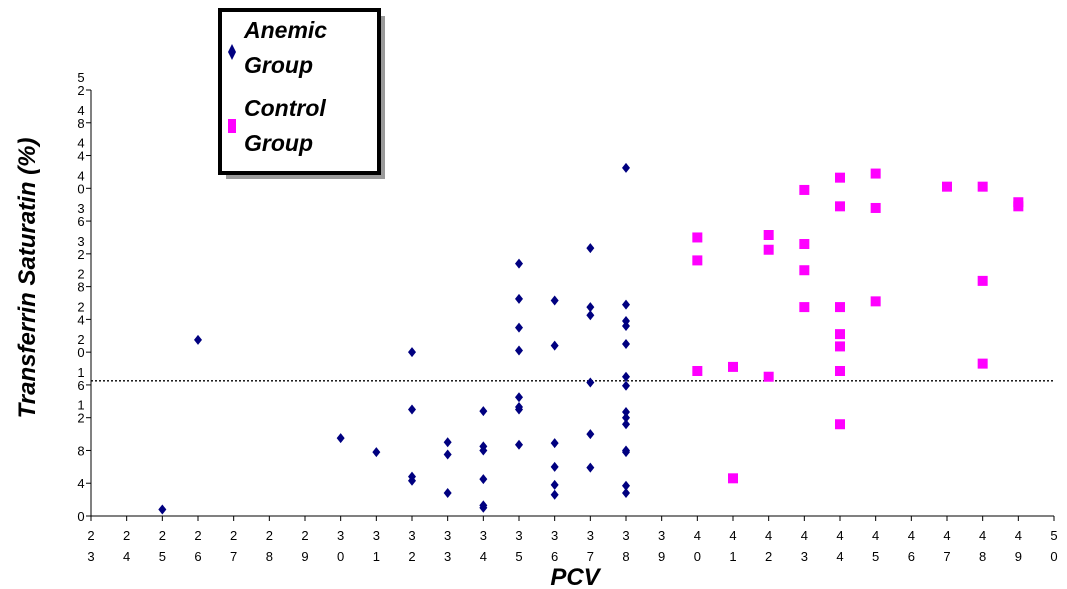 The height and width of the screenshot is (589, 1067). Describe the element at coordinates (80, 450) in the screenshot. I see `y-tick-label: 8` at that location.